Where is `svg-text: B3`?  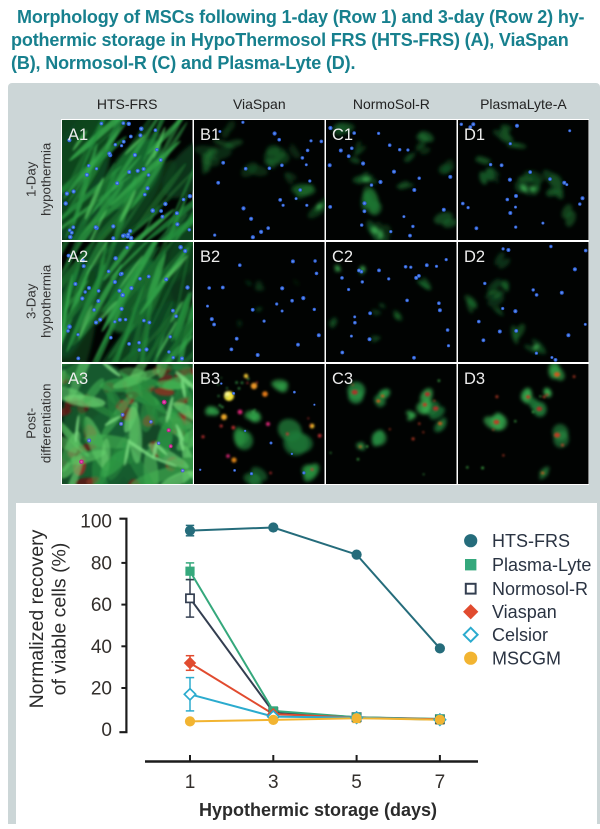 svg-text: B3 is located at coordinates (210, 378).